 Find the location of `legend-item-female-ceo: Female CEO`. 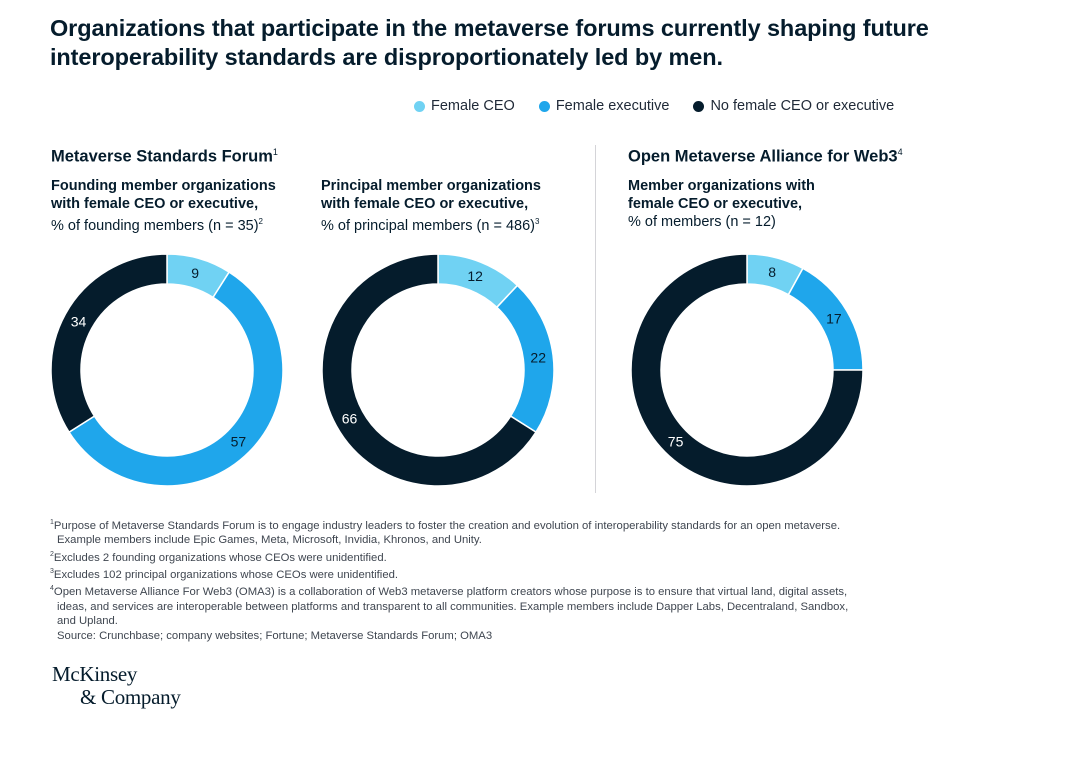

legend-item-female-ceo: Female CEO is located at coordinates (464, 106).